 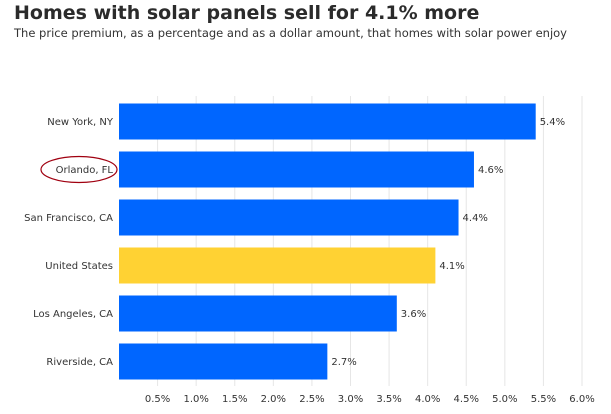 What do you see at coordinates (490, 170) in the screenshot?
I see `data-label: 4.6%` at bounding box center [490, 170].